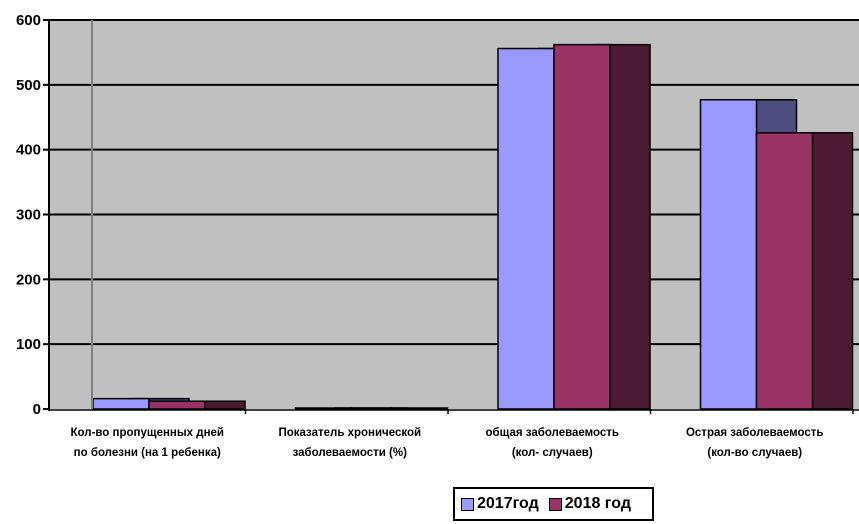 This screenshot has height=524, width=859. Describe the element at coordinates (754, 453) in the screenshot. I see `x-category-label: (кол-во случаев)` at that location.